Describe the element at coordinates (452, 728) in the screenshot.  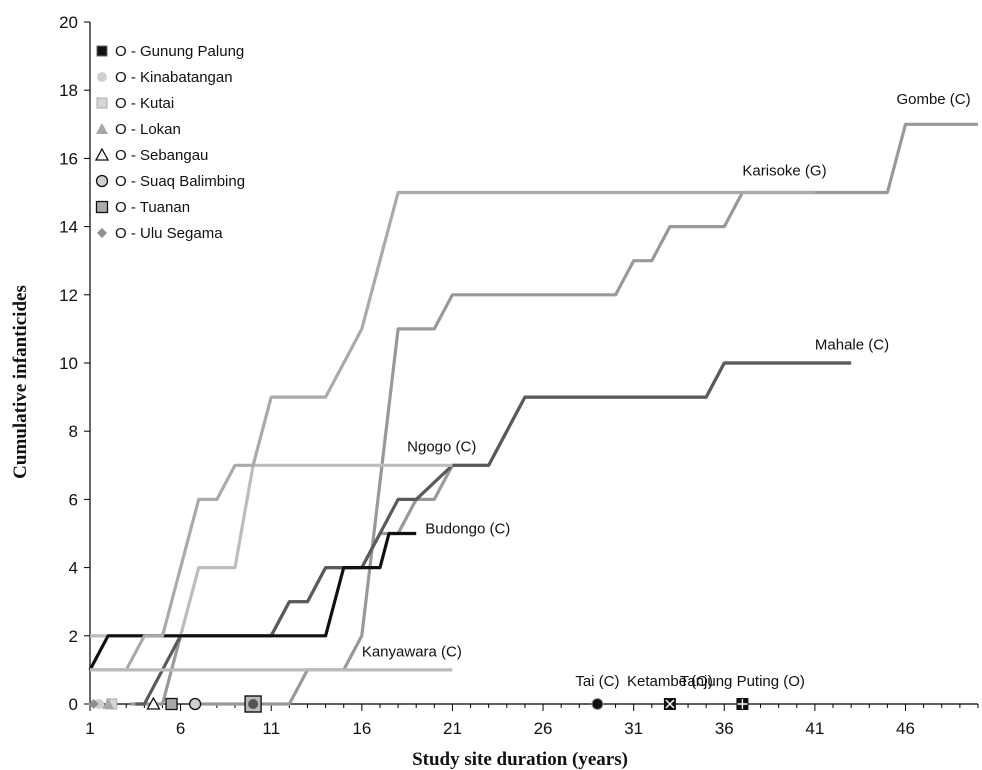
I see `x-tick-label: 21` at that location.